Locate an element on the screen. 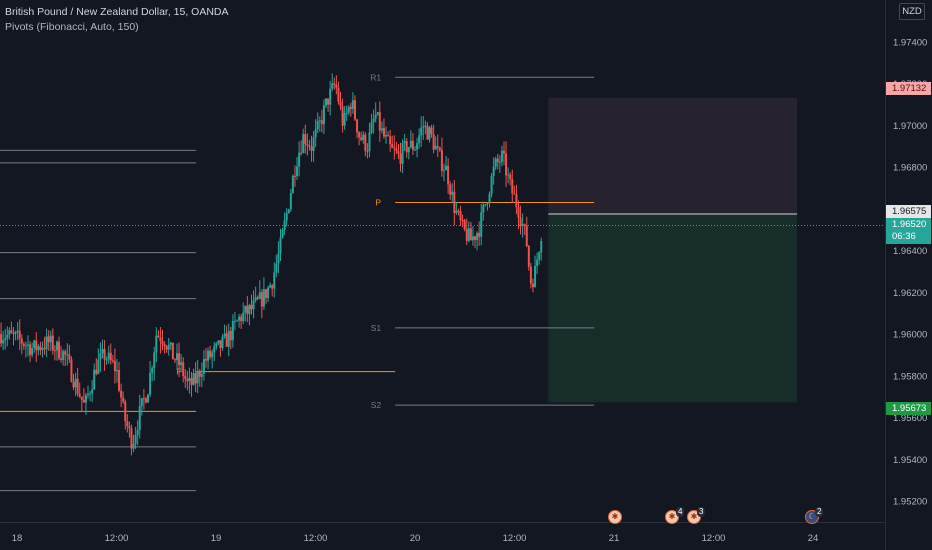  y-tick-label: 1.96800 is located at coordinates (910, 168).